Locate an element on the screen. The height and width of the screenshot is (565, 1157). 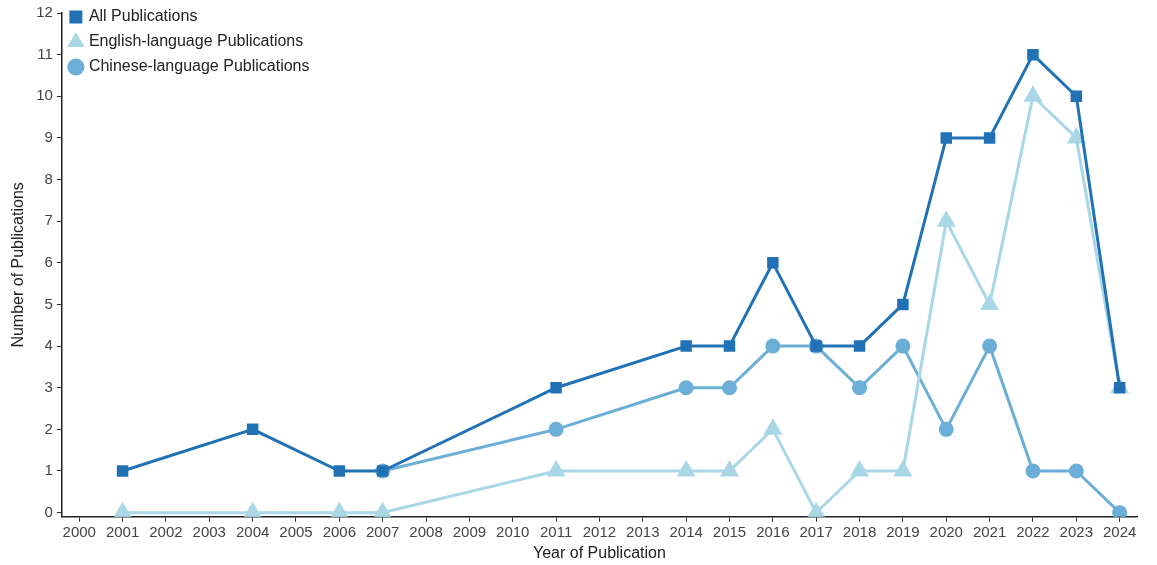
y-tick-label: 3 is located at coordinates (48, 386).